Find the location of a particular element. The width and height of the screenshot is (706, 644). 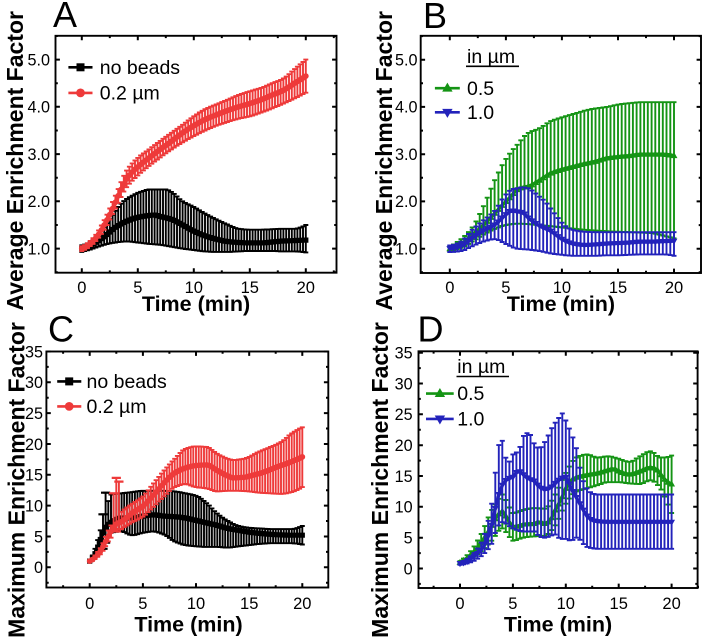

svg-text: D is located at coordinates (431, 329).